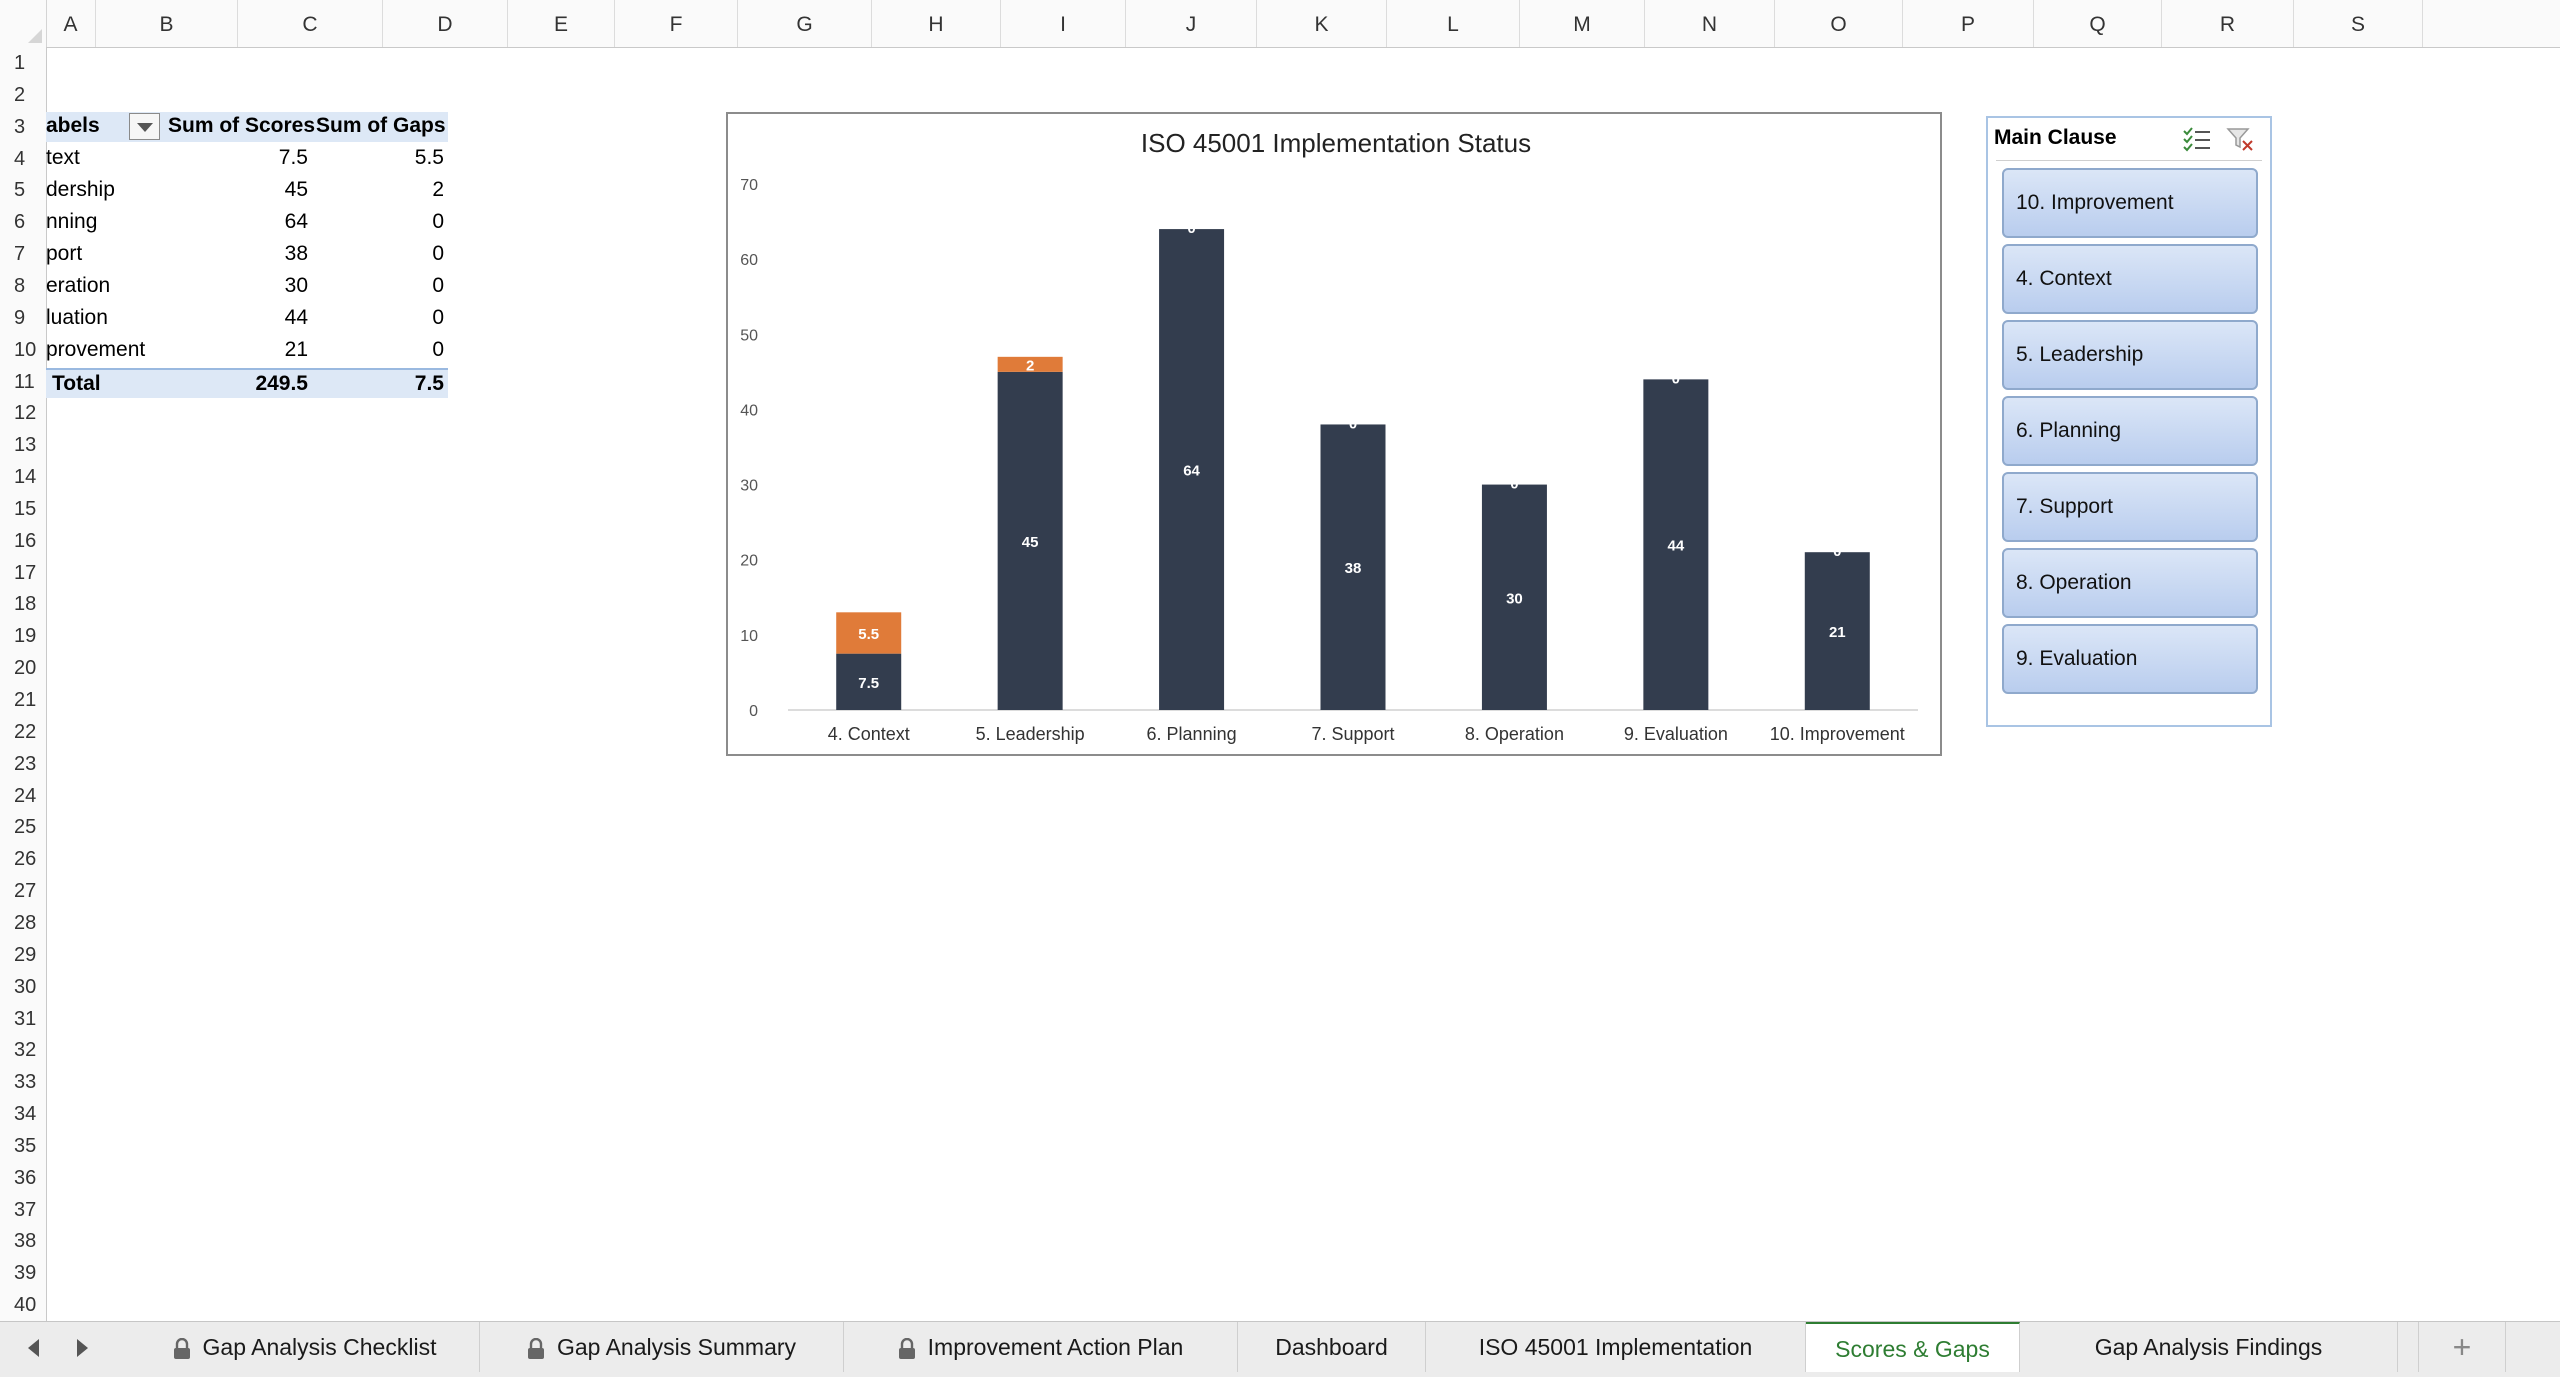  Describe the element at coordinates (96, 349) in the screenshot. I see `pivot-row-label: provement` at that location.